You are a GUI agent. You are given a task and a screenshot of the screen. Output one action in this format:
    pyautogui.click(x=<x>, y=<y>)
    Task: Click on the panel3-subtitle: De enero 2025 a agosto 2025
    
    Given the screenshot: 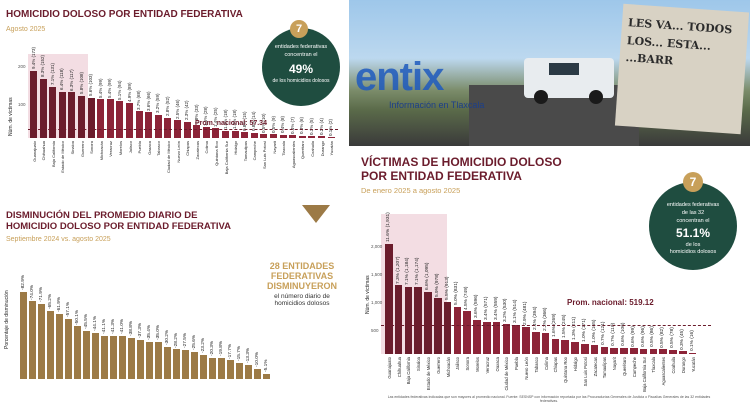 What is the action you would take?
    pyautogui.click(x=411, y=190)
    